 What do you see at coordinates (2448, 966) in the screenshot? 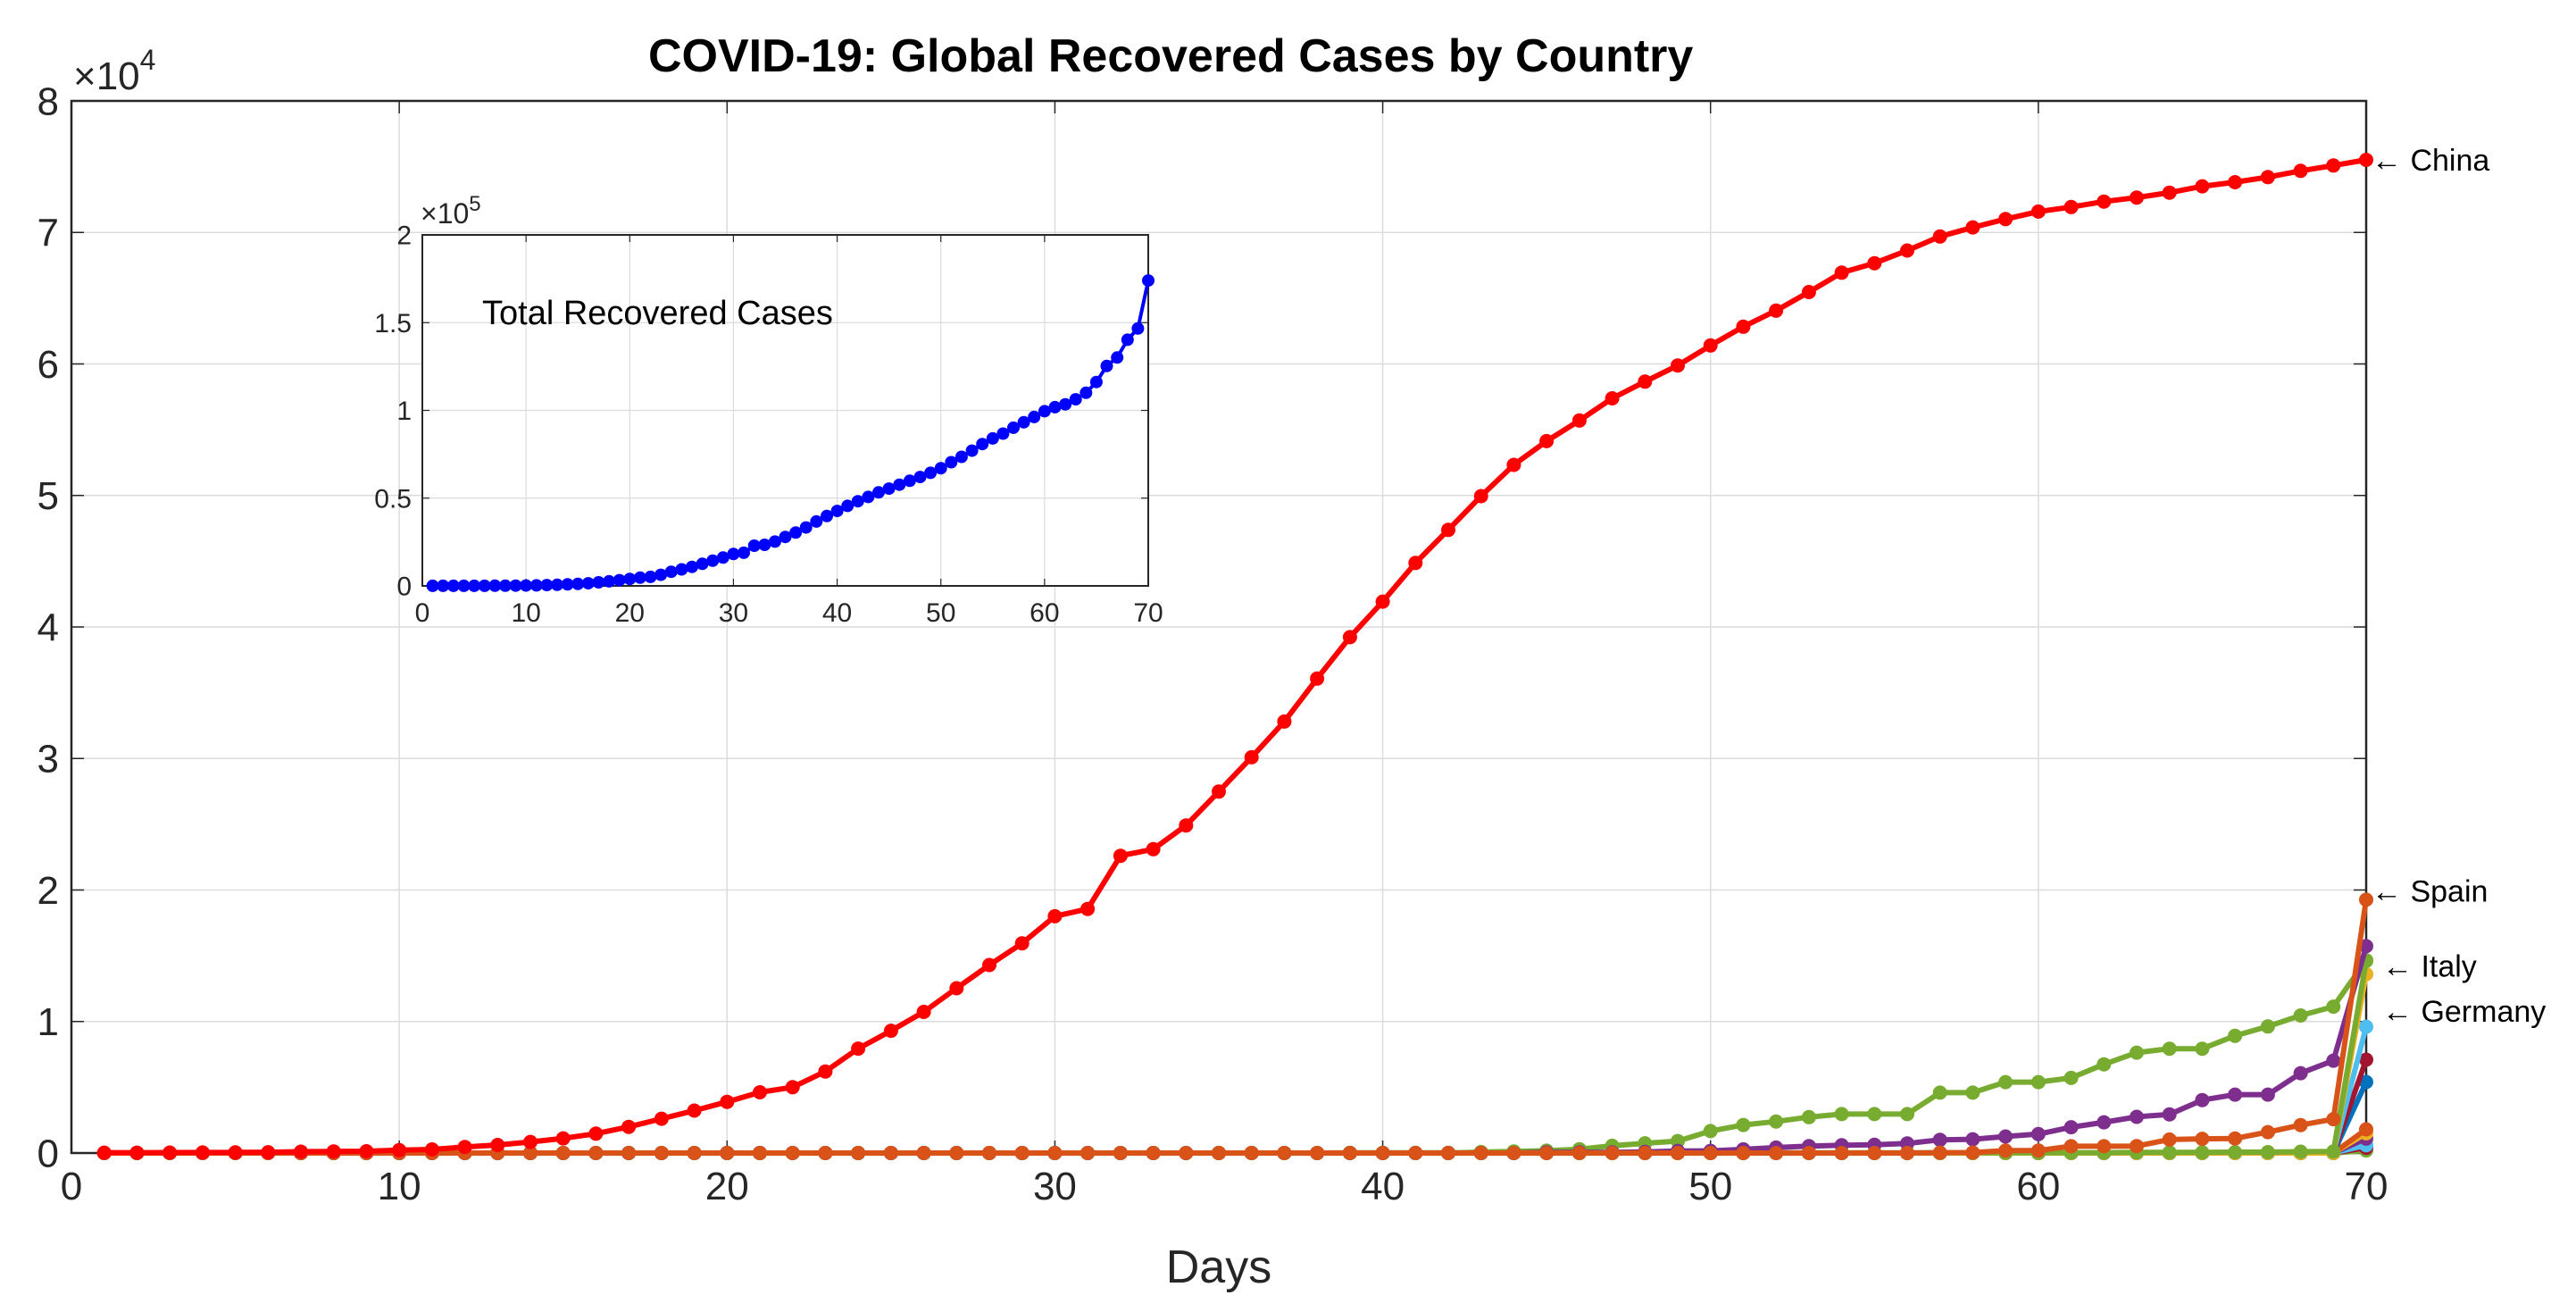
I see `annotation-label-italy: Italy` at bounding box center [2448, 966].